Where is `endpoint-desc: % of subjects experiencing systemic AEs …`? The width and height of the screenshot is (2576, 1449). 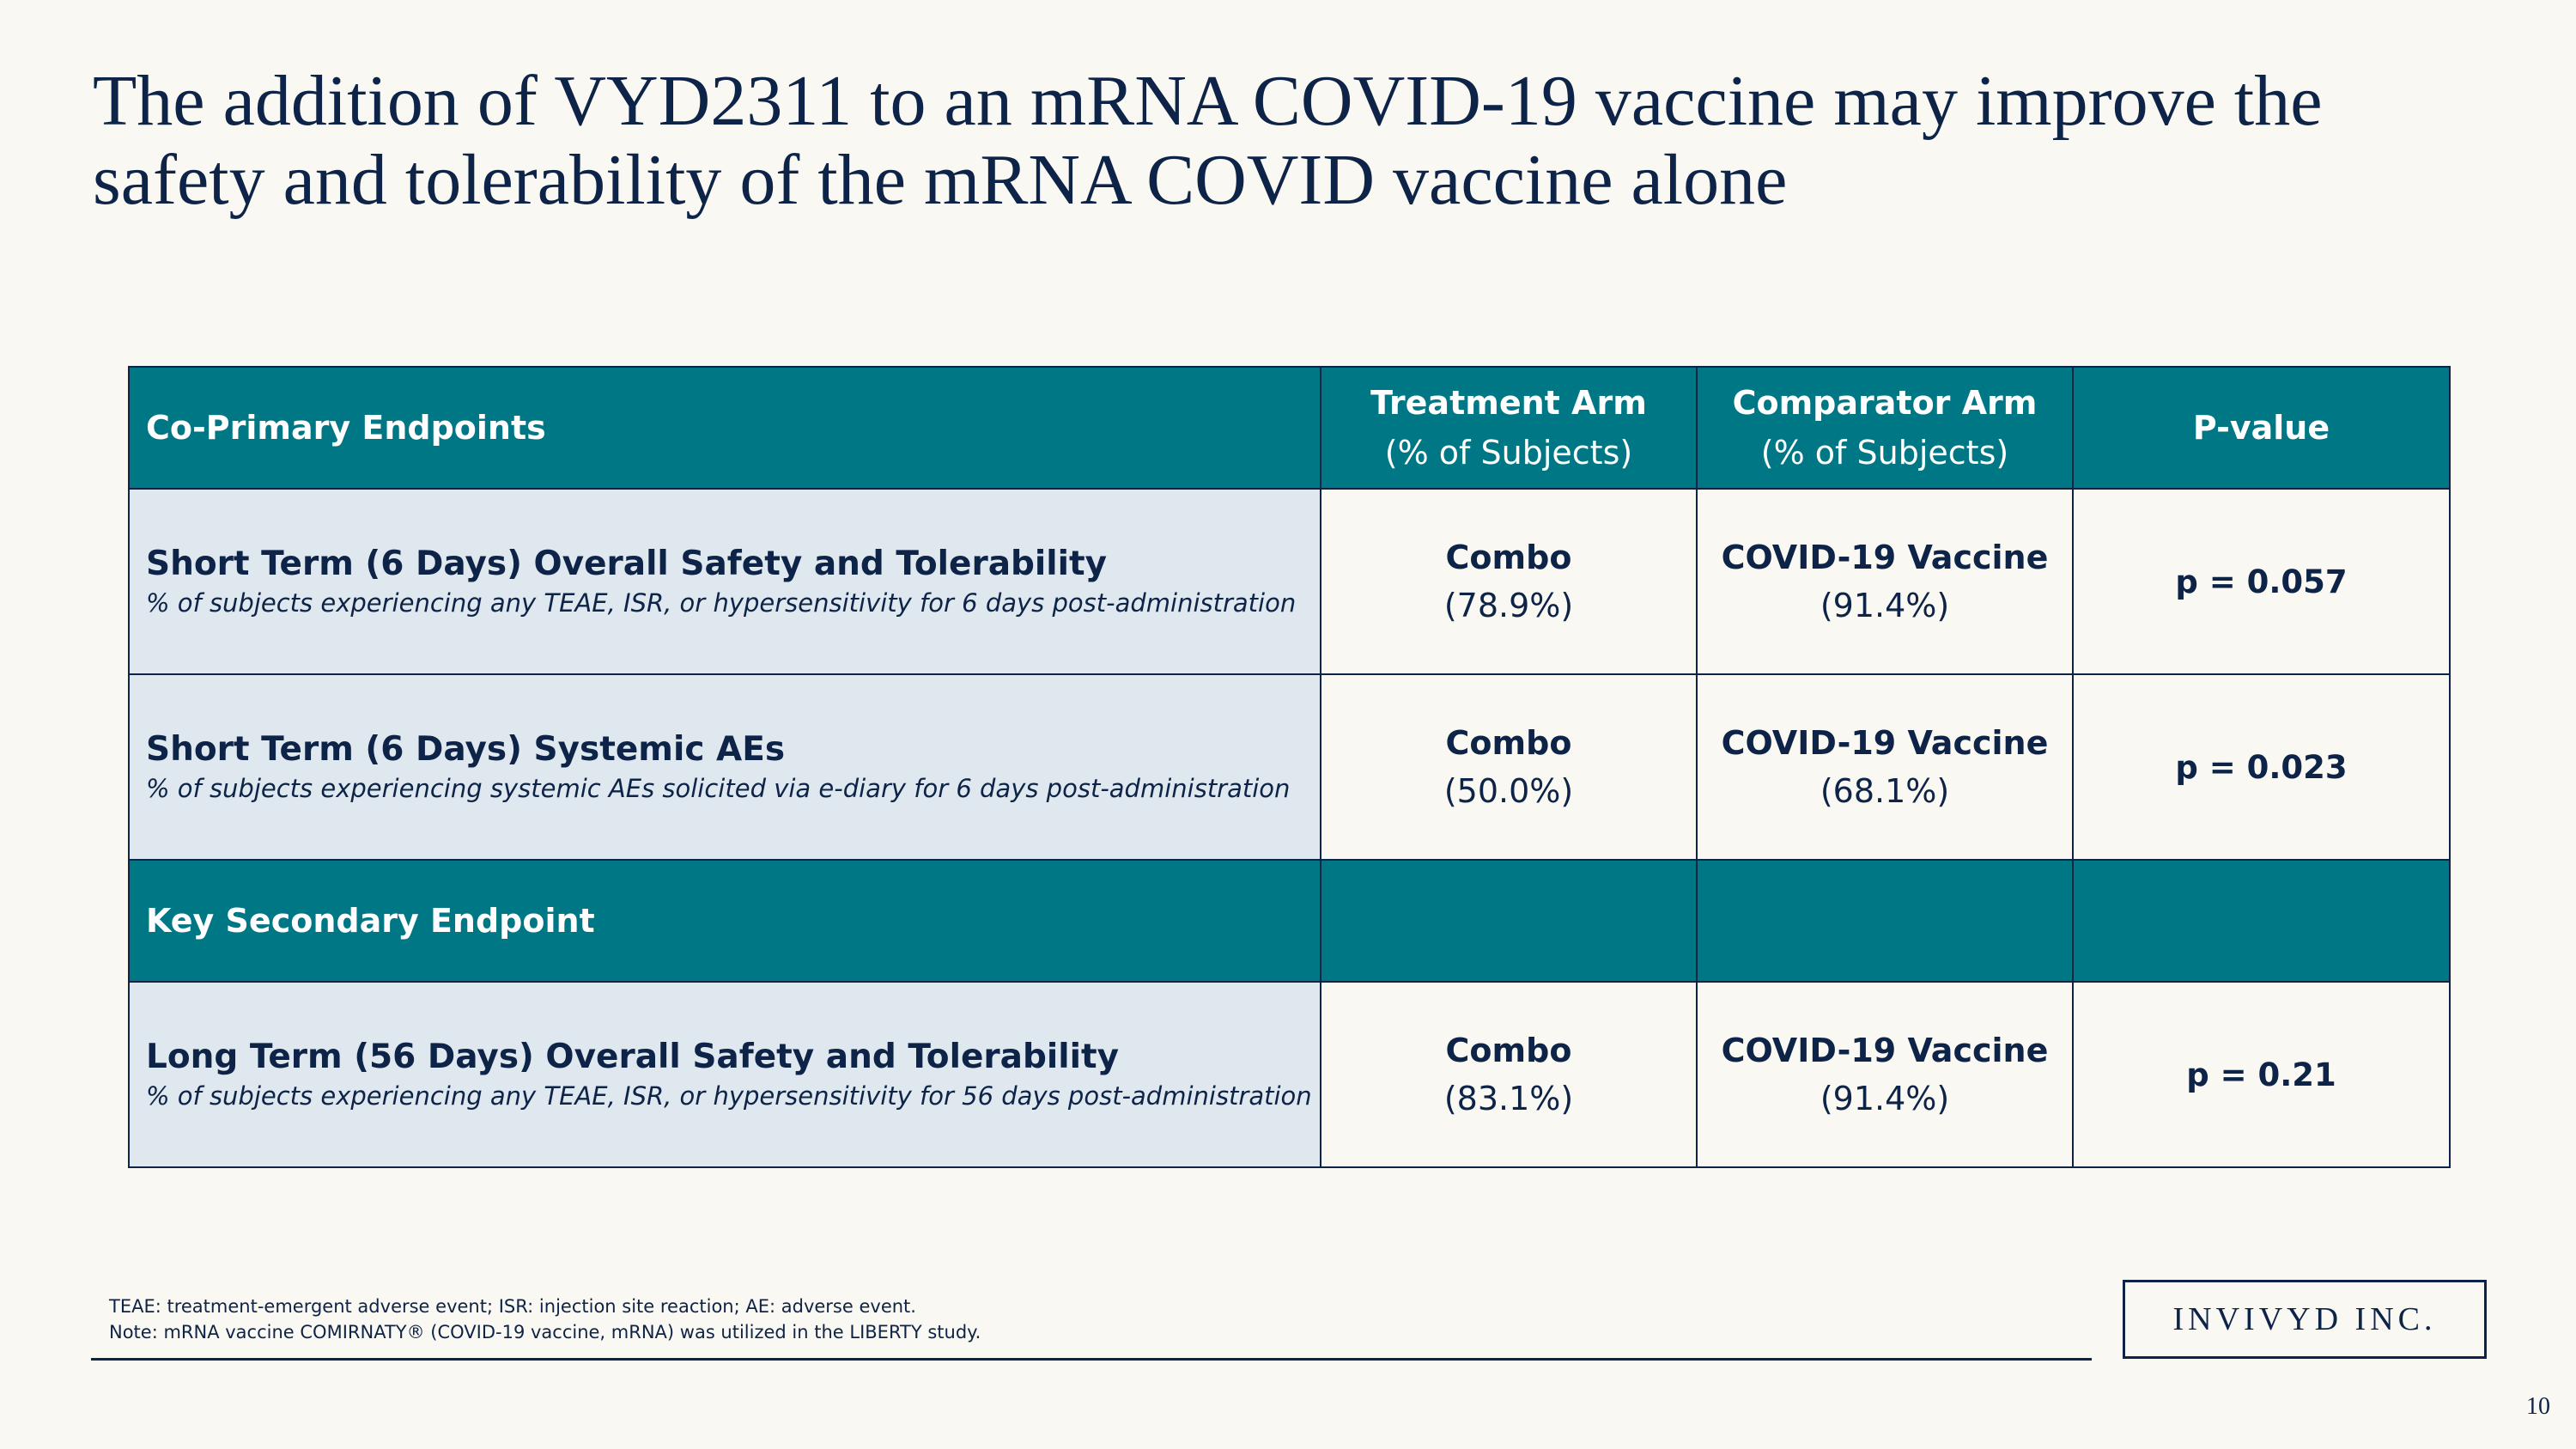
endpoint-desc: % of subjects experiencing systemic AEs … is located at coordinates (718, 788).